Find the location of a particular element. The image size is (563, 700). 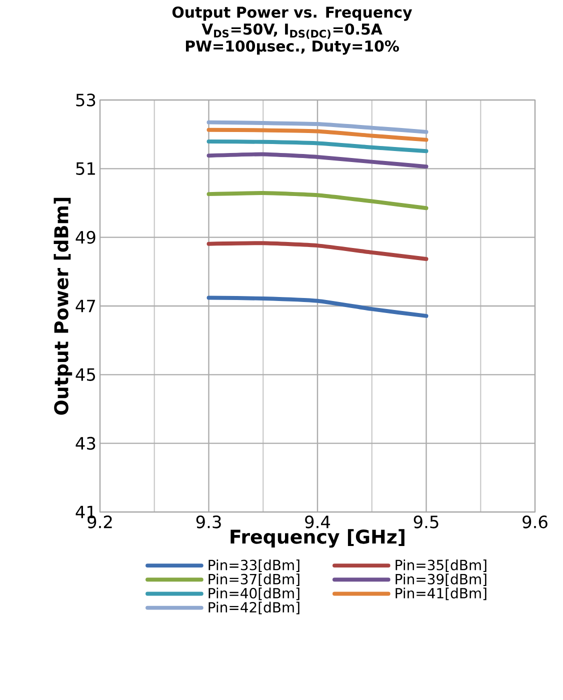

y-tick-label: 53 is located at coordinates (86, 100).